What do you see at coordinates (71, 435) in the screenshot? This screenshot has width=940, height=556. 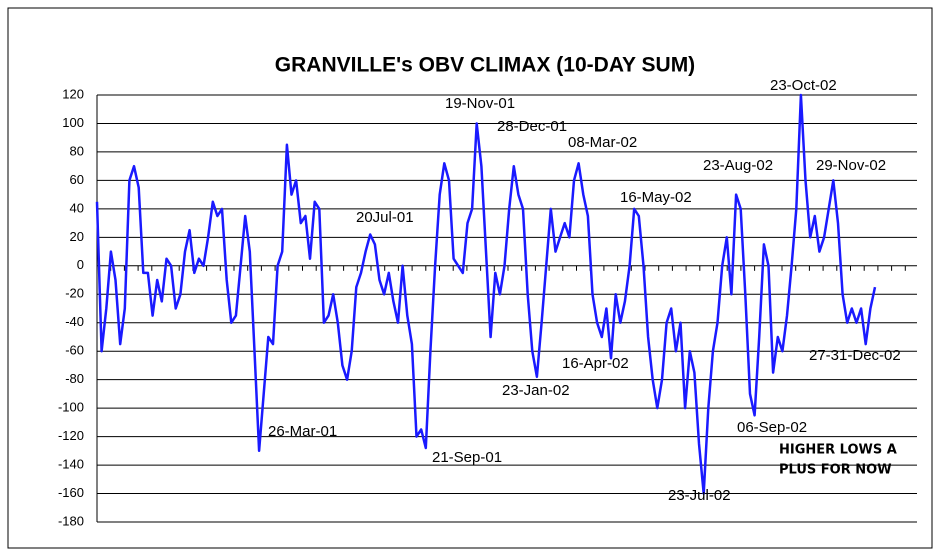 I see `y-tick-label: -120` at bounding box center [71, 435].